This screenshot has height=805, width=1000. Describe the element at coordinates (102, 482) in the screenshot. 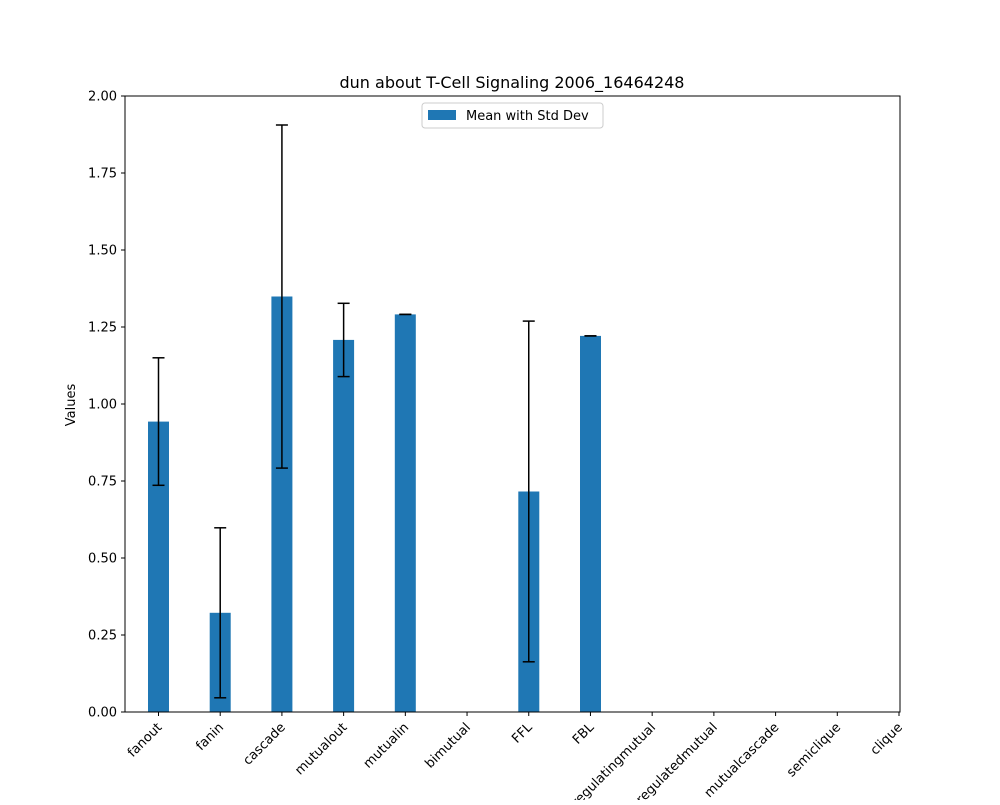

I see `y-tick-label-3: 0.75` at that location.